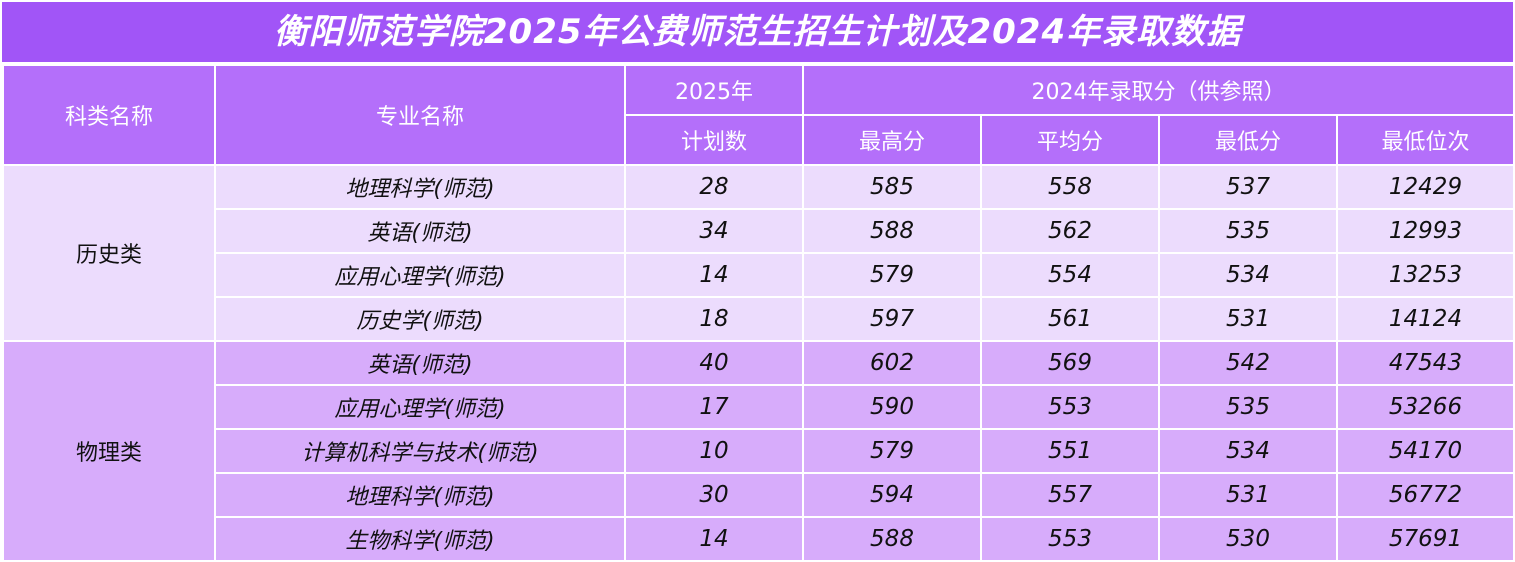 The image size is (1515, 562). Describe the element at coordinates (1158, 90) in the screenshot. I see `header-score-group: 2024年录取分（供参照）` at that location.